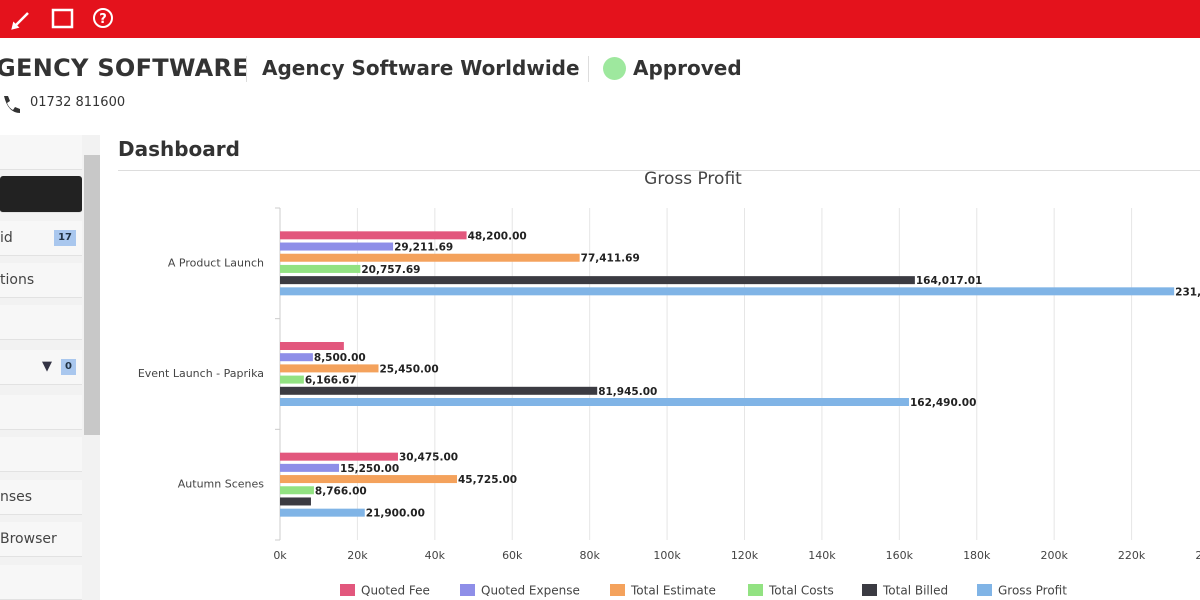 The height and width of the screenshot is (600, 1200). What do you see at coordinates (68, 367) in the screenshot?
I see `badge: 0` at bounding box center [68, 367].